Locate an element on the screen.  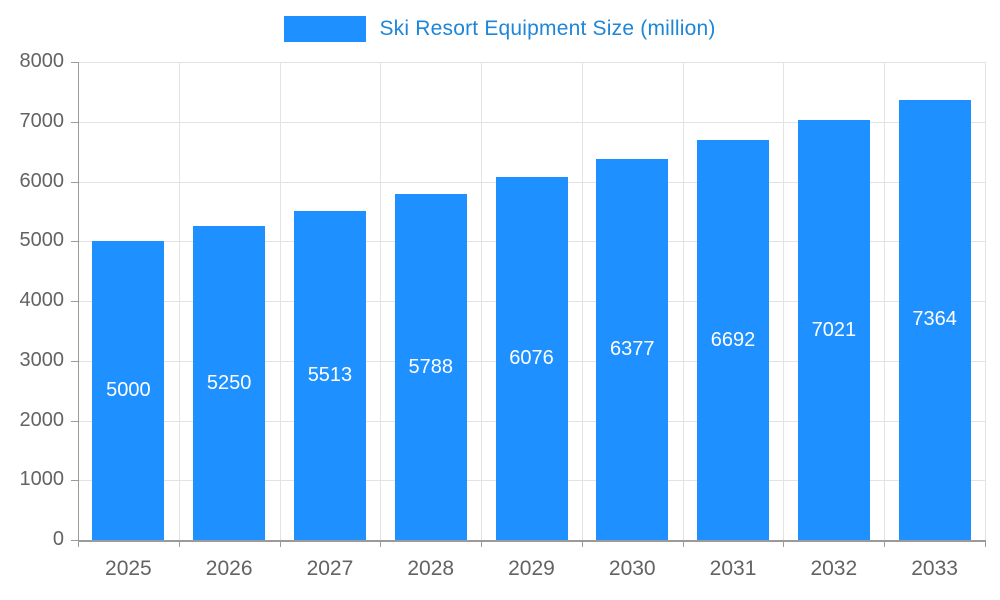
x-axis-label: 2029 is located at coordinates (531, 568).